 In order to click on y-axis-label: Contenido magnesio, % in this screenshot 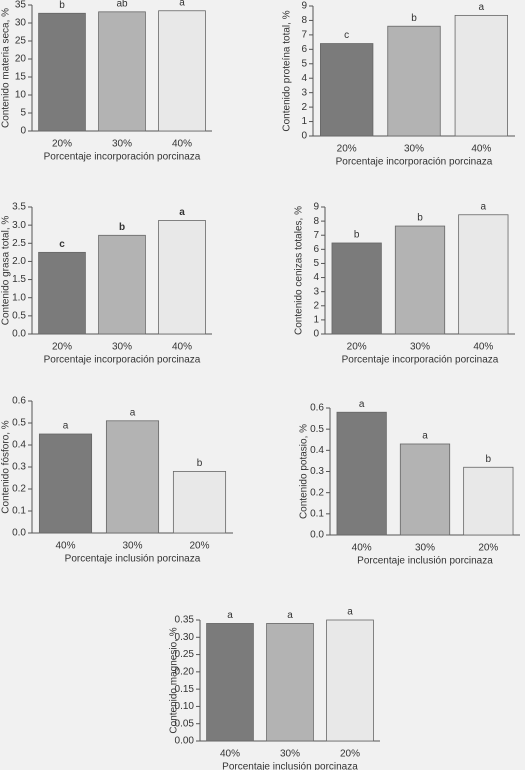, I will do `click(174, 680)`.